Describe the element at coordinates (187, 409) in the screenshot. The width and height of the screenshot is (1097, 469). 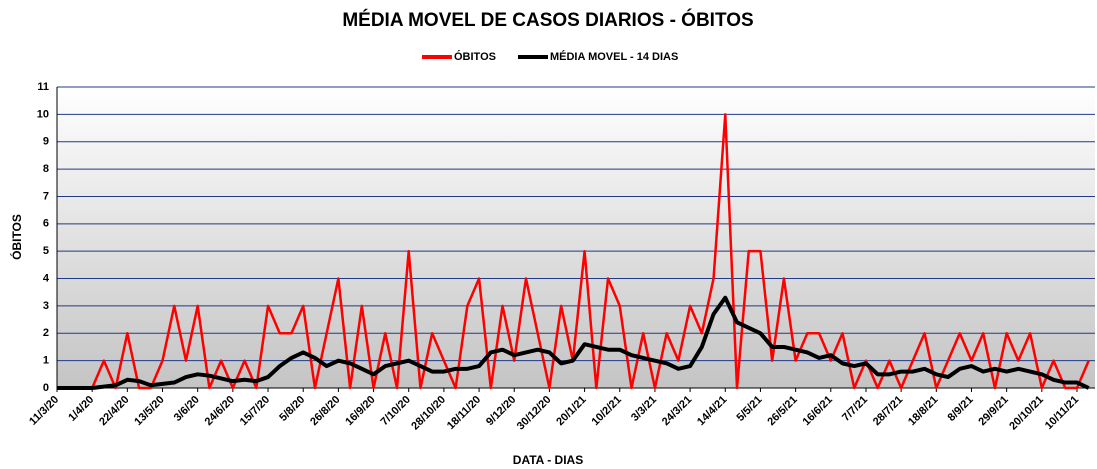
I see `x-tick-label: 3/6/20` at that location.